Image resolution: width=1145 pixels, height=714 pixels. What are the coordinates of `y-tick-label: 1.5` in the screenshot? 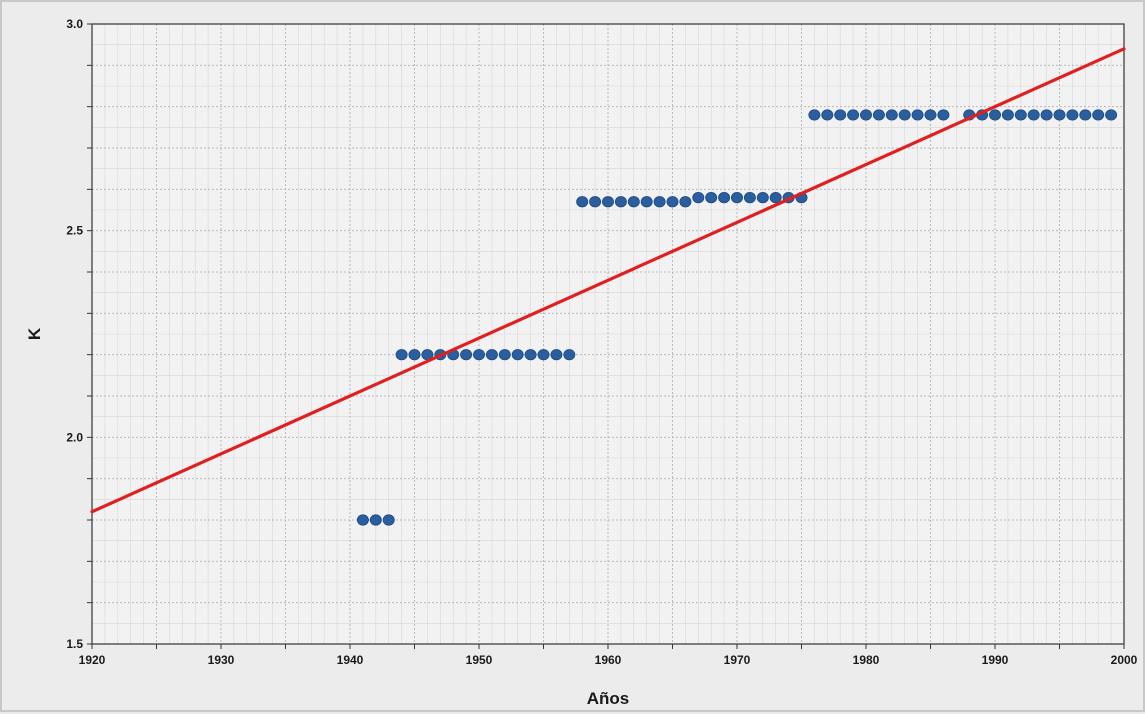 It's located at (74, 644).